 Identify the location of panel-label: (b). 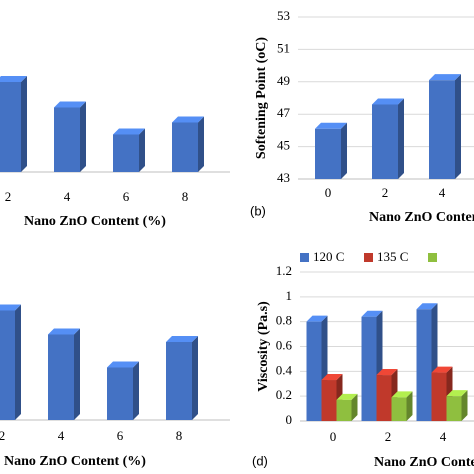
(258, 210).